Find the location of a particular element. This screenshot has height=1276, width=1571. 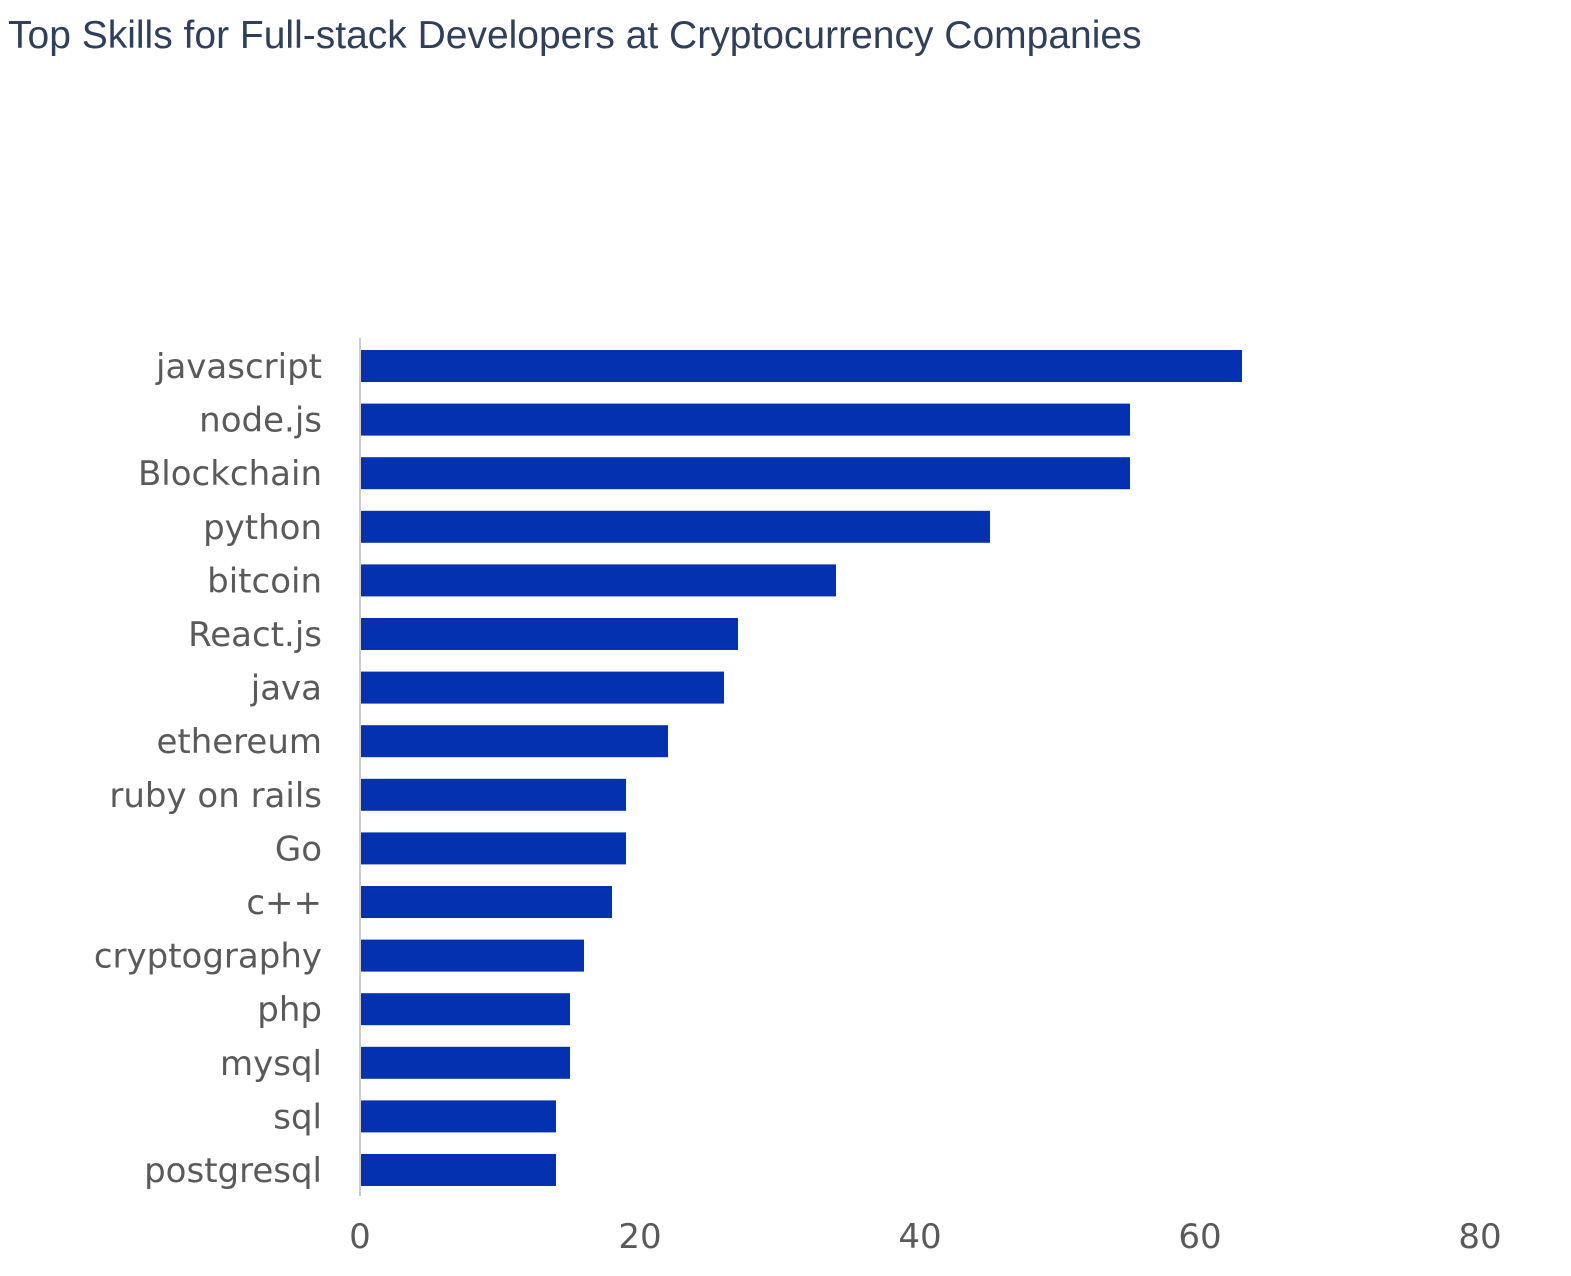

x-axis-ticks-group: 0 20 40 60 80 is located at coordinates (925, 1237).